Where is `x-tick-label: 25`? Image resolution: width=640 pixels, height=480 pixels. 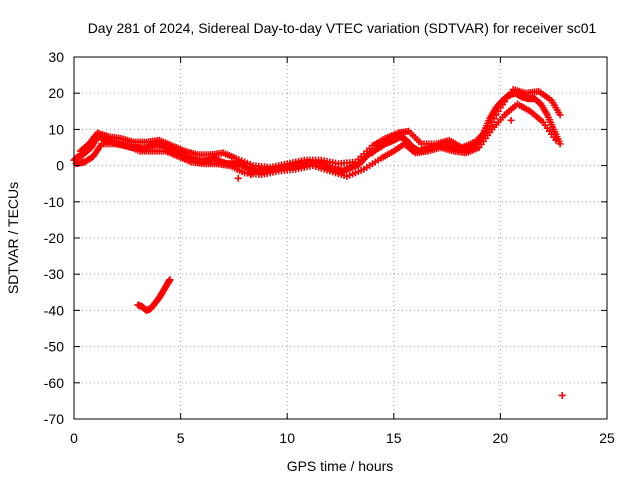 x-tick-label: 25 is located at coordinates (607, 438).